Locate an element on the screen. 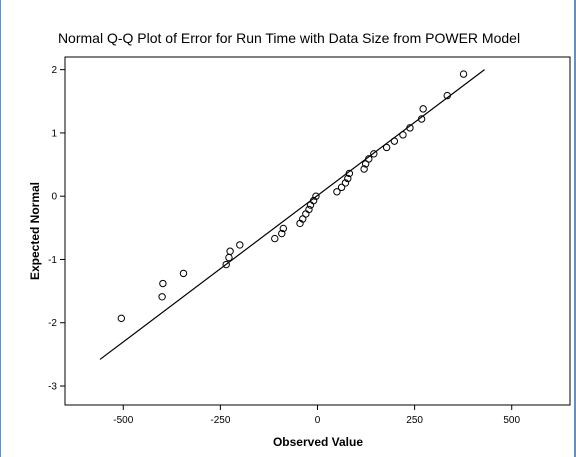 This screenshot has height=457, width=576. x-tick-label: -250 is located at coordinates (220, 420).